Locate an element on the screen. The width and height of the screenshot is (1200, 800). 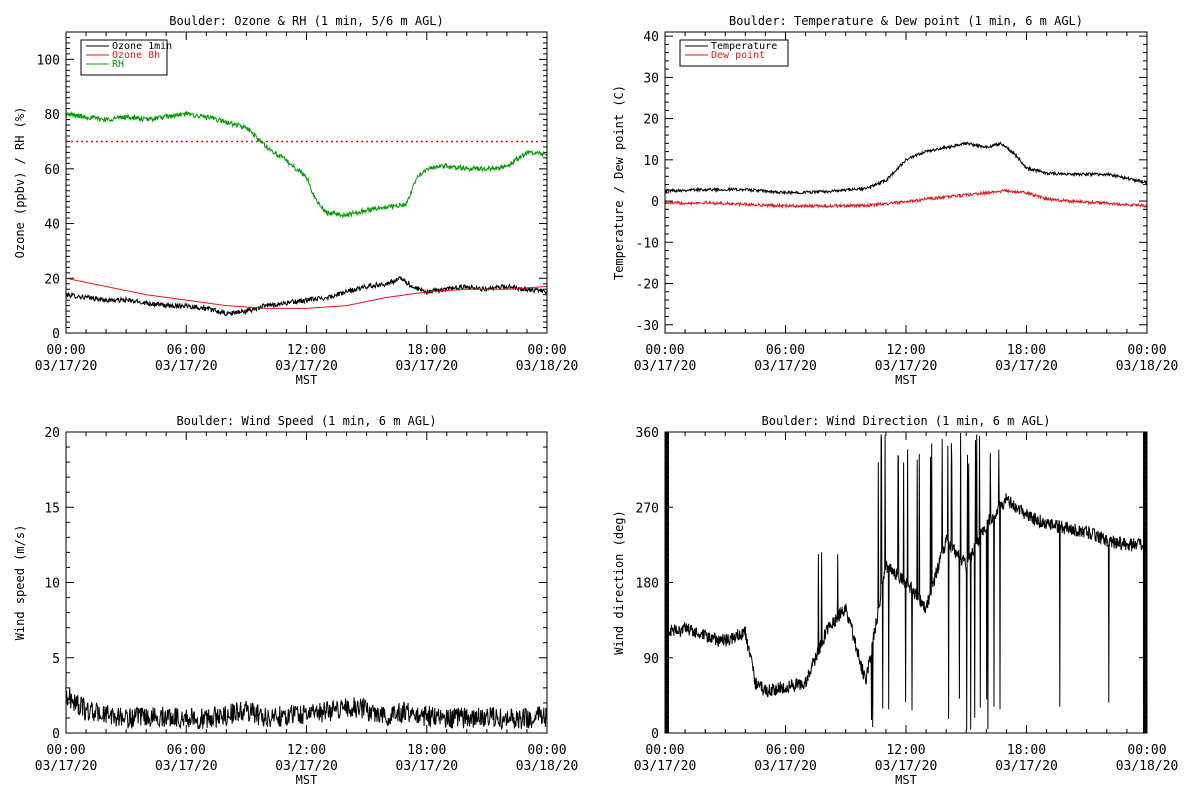
chart-title: Boulder: Ozone & RH (1 min, 5/6 m AGL) is located at coordinates (306, 21).